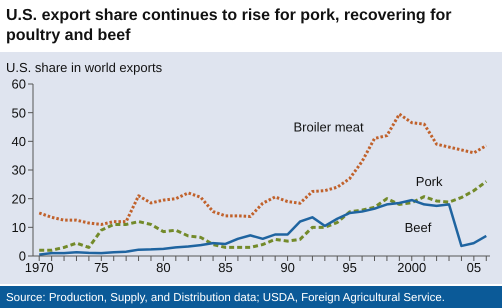 This screenshot has width=502, height=308. Describe the element at coordinates (418, 227) in the screenshot. I see `series-label: Beef` at that location.